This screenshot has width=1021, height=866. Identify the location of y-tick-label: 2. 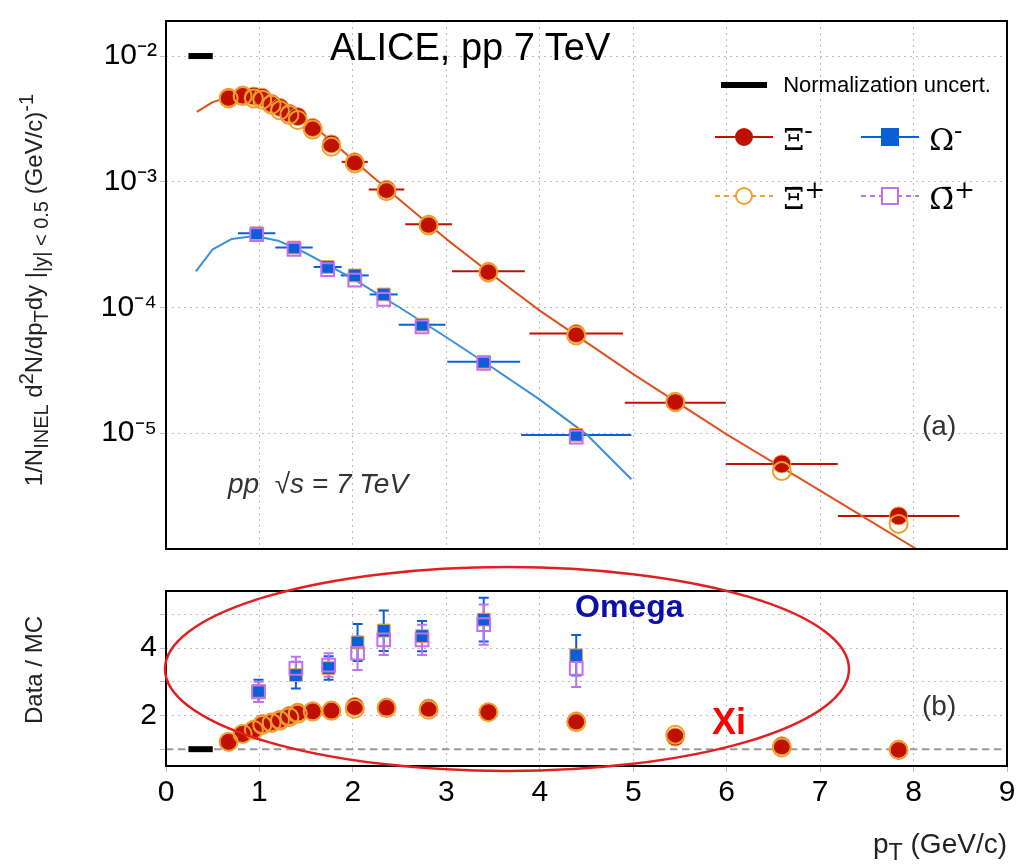
(148, 713).